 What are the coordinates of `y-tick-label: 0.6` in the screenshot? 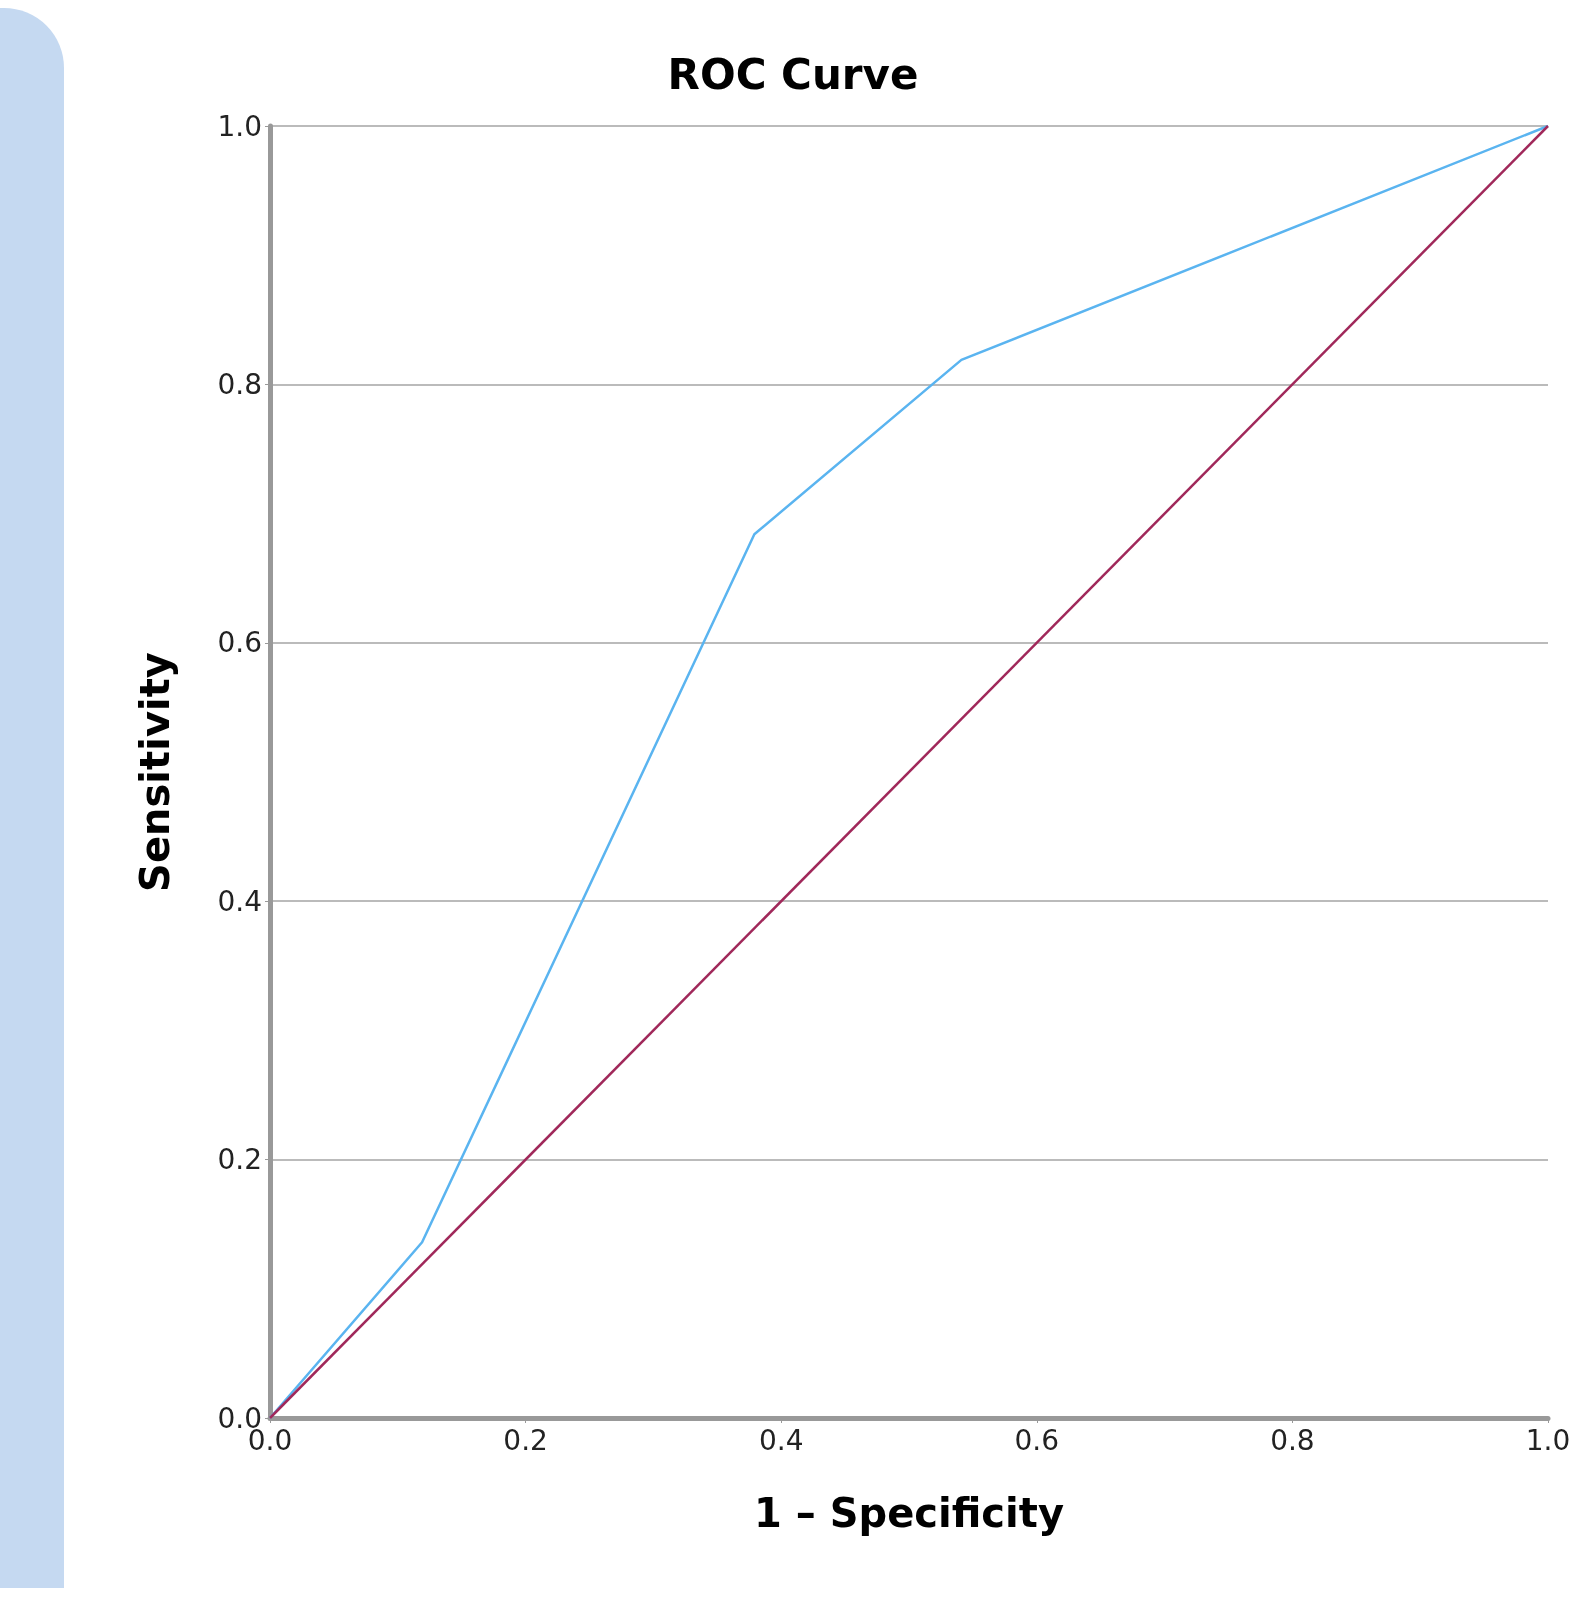 It's located at (239, 643).